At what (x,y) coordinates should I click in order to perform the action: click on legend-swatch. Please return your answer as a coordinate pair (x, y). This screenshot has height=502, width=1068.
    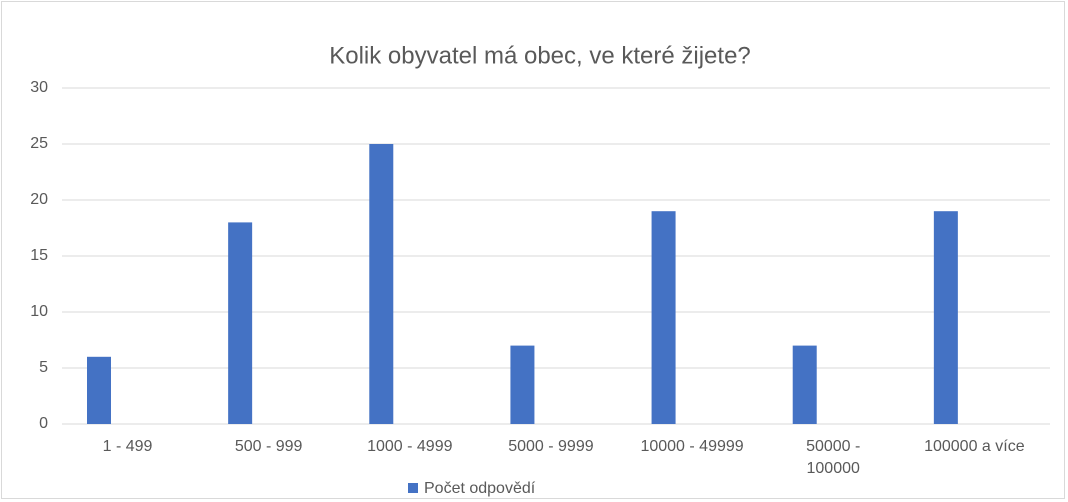
    Looking at the image, I should click on (413, 488).